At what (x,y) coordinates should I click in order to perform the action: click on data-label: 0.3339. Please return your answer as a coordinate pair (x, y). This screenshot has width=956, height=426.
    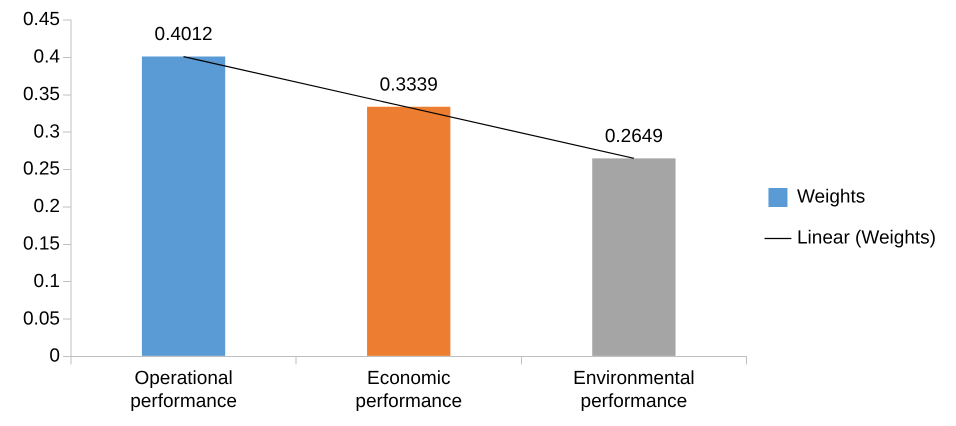
    Looking at the image, I should click on (409, 85).